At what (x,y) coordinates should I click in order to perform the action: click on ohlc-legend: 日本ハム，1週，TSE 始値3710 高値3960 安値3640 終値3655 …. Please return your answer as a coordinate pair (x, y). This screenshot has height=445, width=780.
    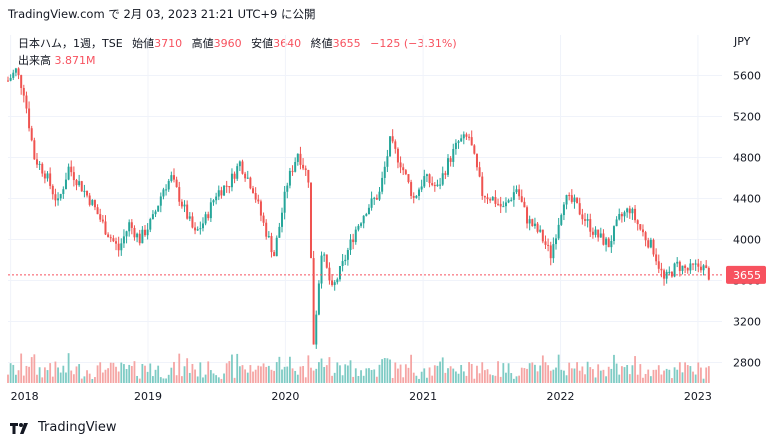
    Looking at the image, I should click on (237, 43).